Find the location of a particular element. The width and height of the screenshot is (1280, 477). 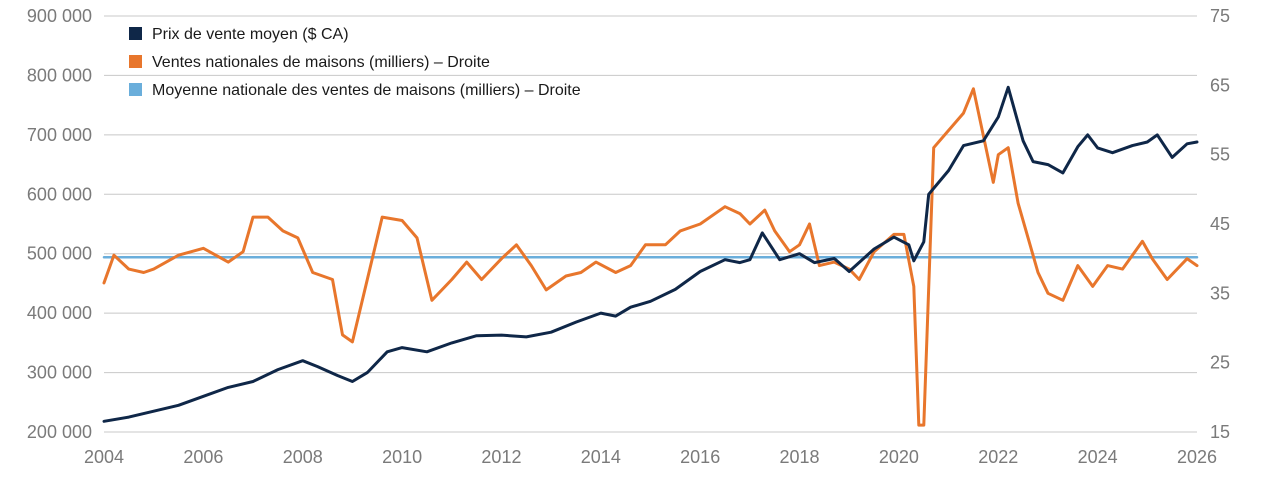

y-left-tick-label: 300 000 is located at coordinates (59, 373).